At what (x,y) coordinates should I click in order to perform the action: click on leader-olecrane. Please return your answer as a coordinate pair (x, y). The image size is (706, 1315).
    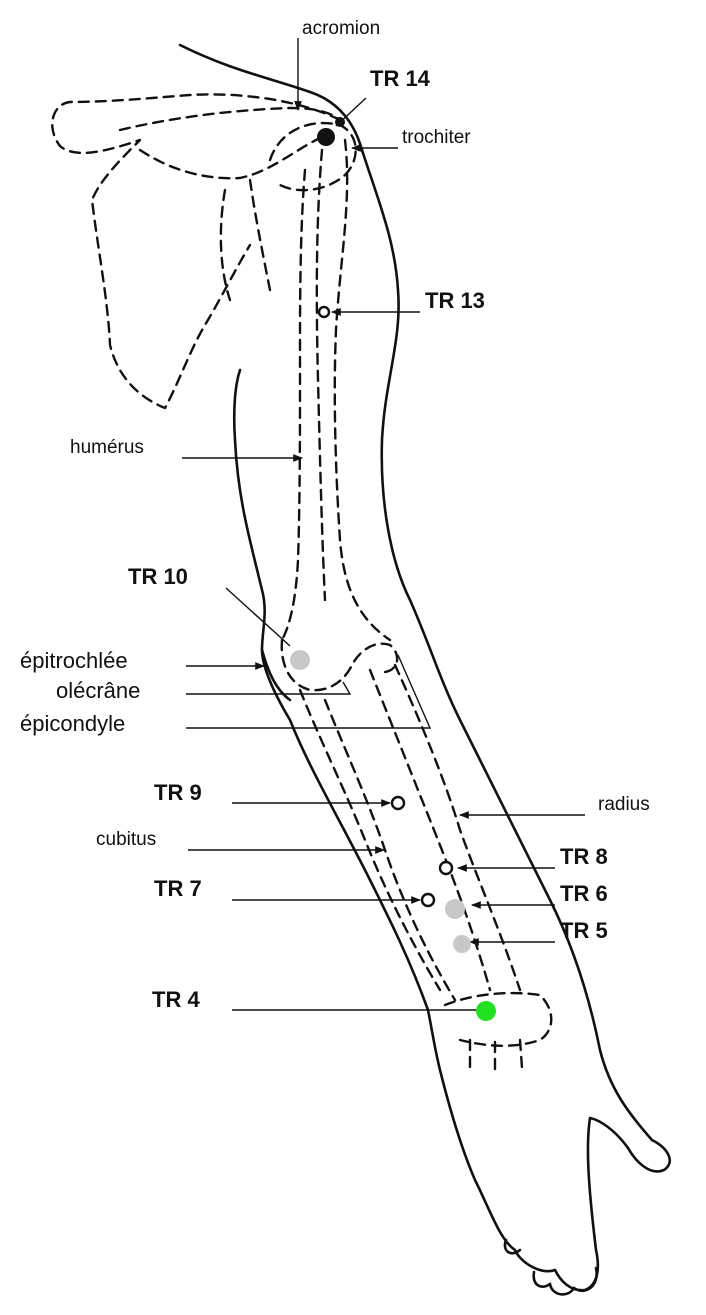
    Looking at the image, I should click on (269, 688).